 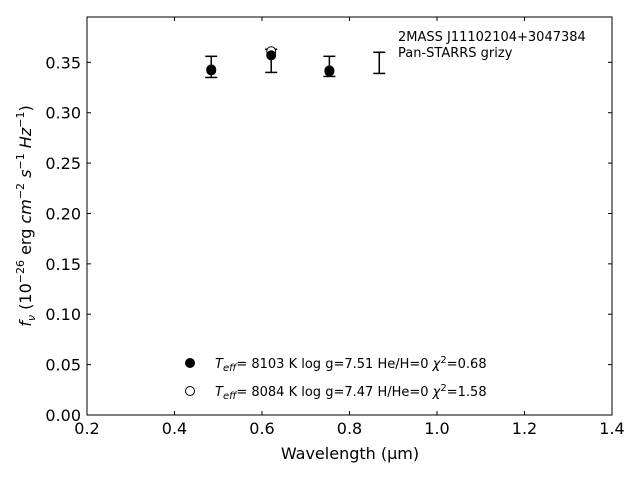 What do you see at coordinates (190, 363) in the screenshot?
I see `legend-marker-filled` at bounding box center [190, 363].